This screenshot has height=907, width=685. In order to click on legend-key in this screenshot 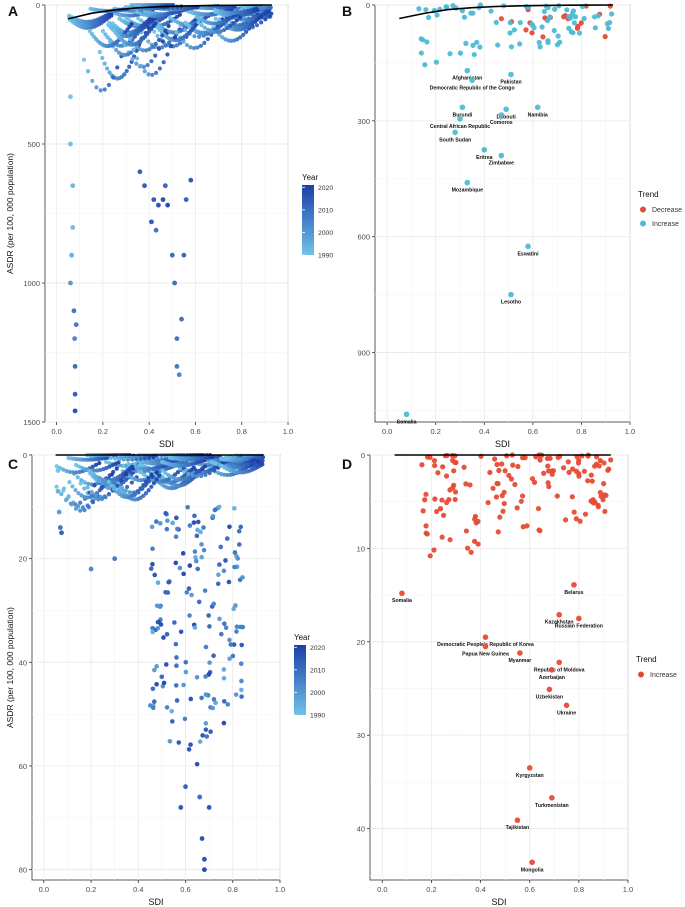, I will do `click(643, 223)`.